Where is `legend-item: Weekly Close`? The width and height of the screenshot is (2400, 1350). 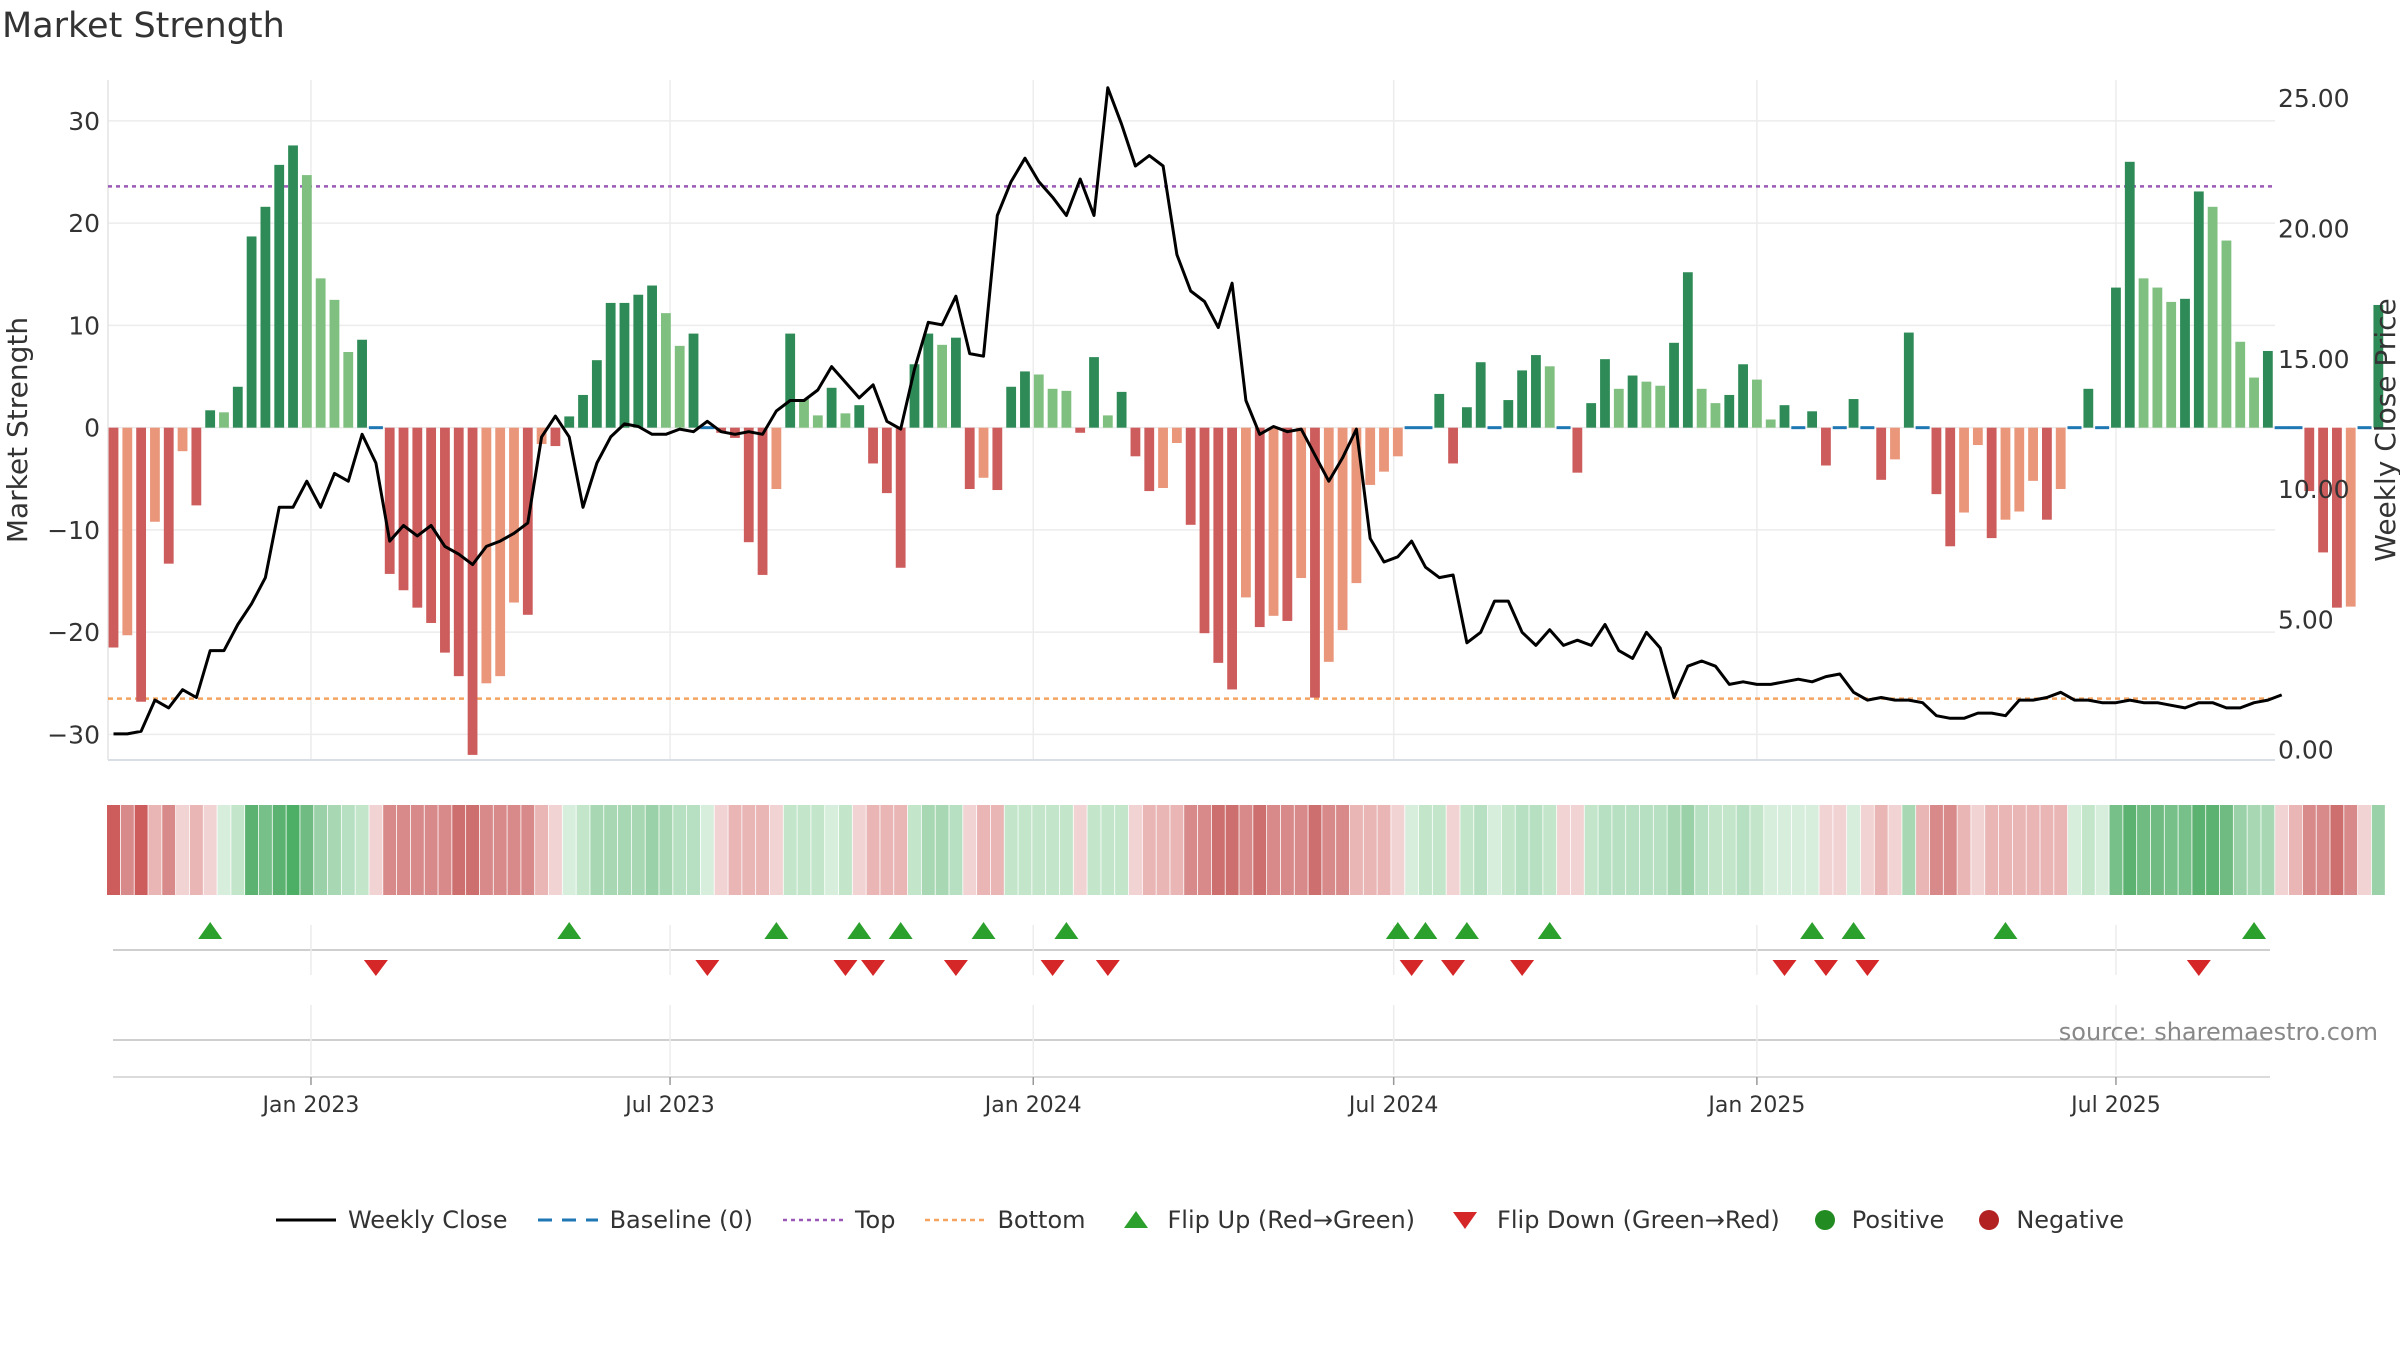 legend-item: Weekly Close is located at coordinates (391, 1220).